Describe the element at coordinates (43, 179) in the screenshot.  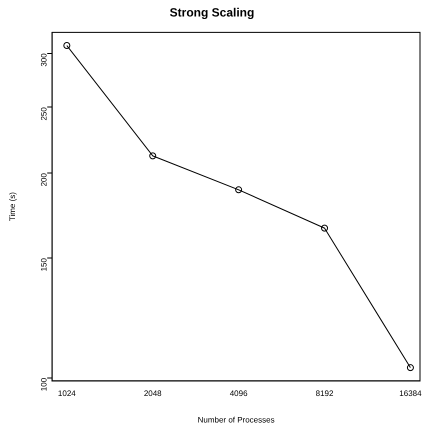
I see `y-tick-label: 200` at that location.